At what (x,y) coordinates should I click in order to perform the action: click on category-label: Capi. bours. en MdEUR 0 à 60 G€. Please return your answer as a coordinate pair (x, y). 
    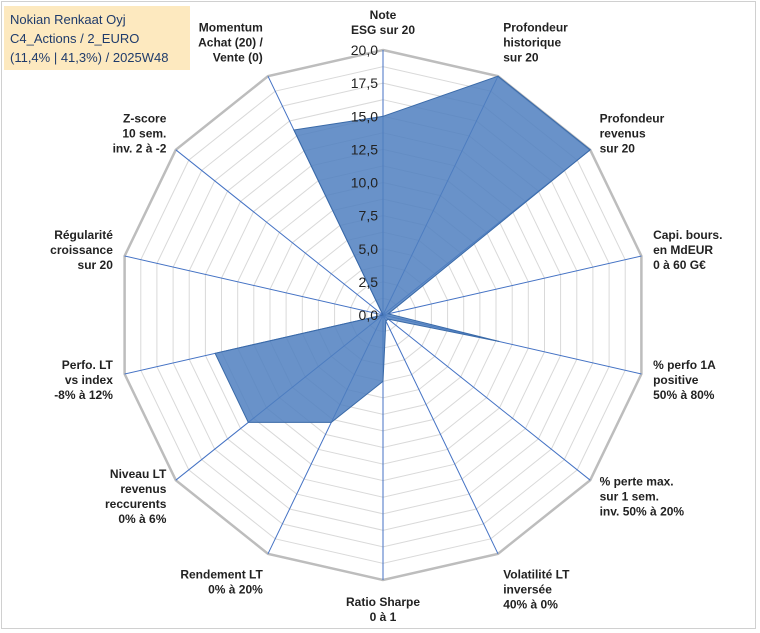
    Looking at the image, I should click on (687, 250).